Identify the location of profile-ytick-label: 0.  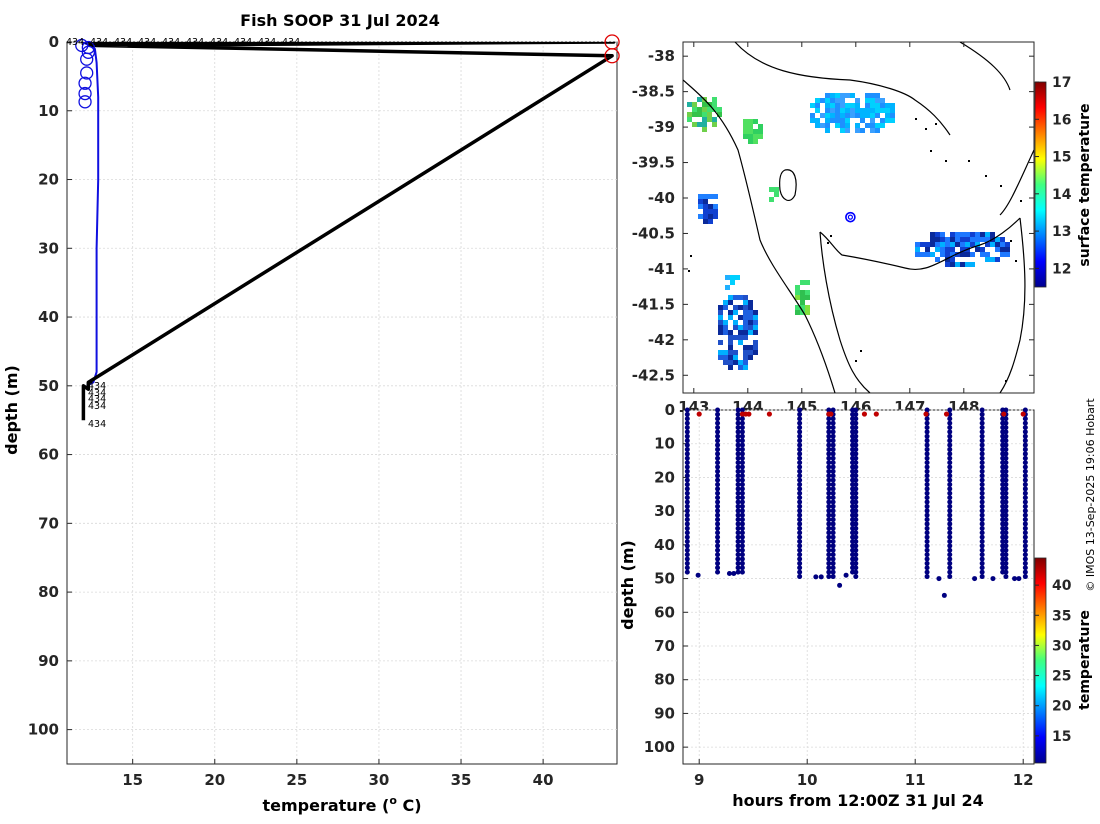
(54, 42).